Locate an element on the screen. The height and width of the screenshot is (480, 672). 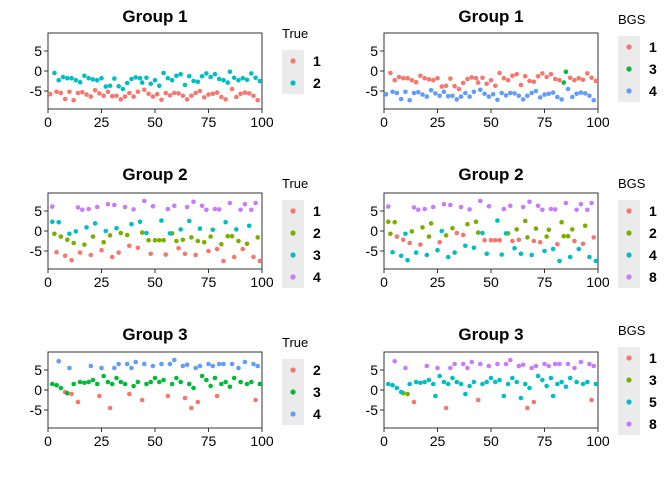
legend-title: True is located at coordinates (295, 183).